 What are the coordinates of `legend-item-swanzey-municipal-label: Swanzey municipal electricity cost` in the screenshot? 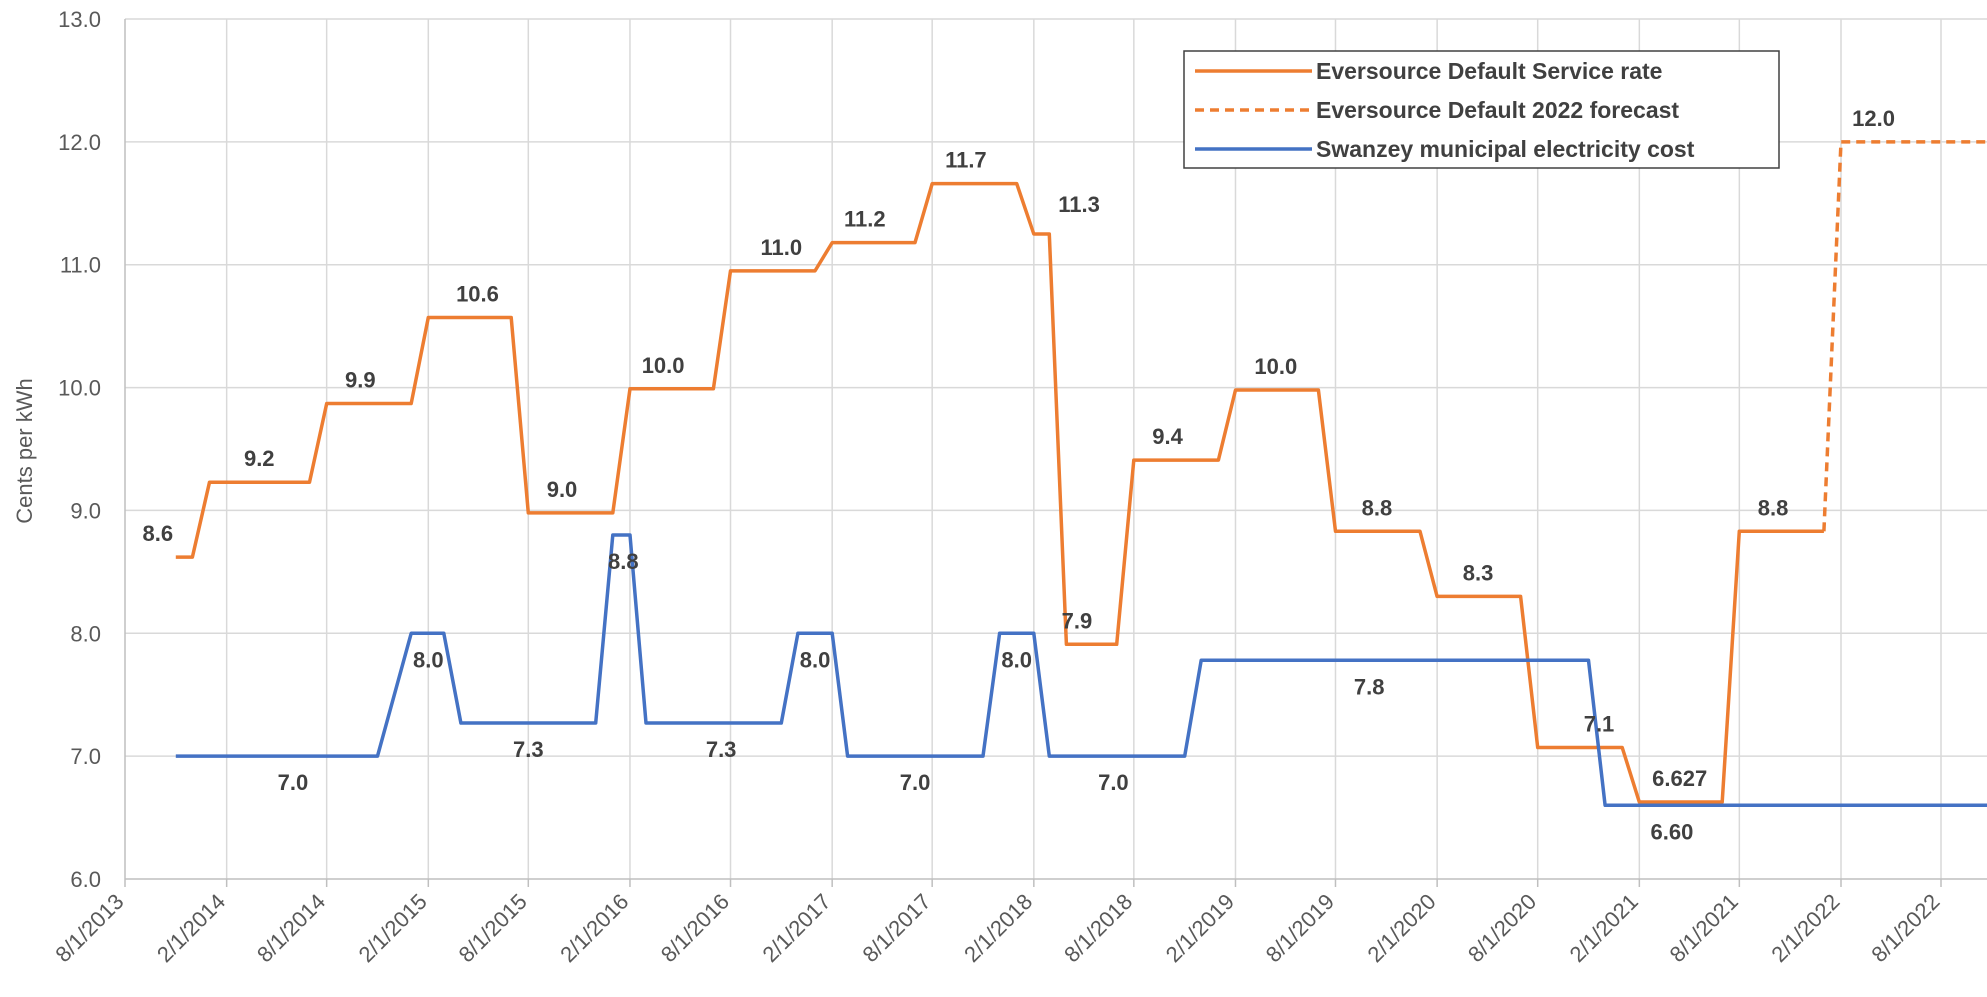 It's located at (1505, 149).